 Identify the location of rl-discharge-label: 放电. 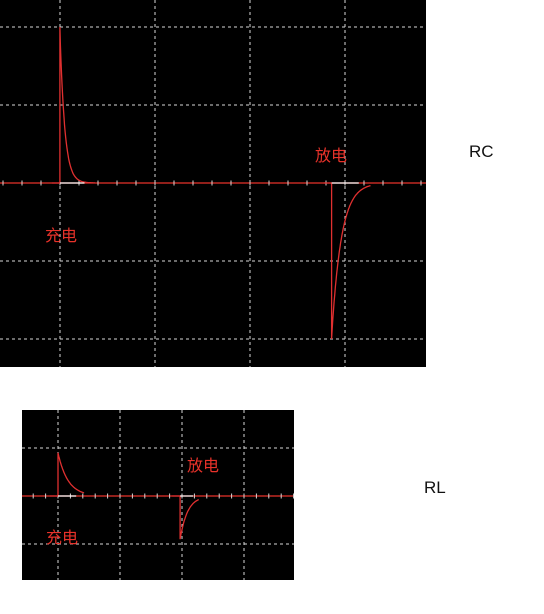
(203, 465).